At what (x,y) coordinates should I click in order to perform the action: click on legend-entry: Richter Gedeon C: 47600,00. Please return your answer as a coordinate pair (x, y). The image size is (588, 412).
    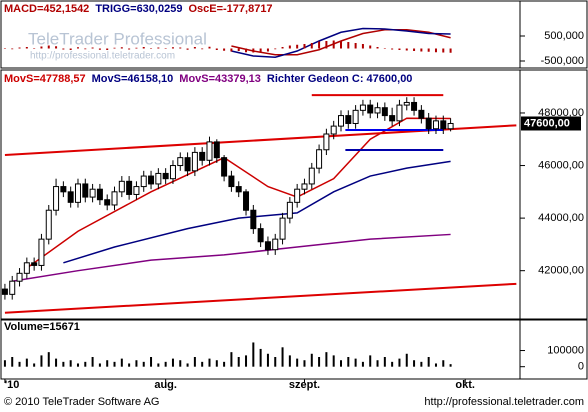
    Looking at the image, I should click on (340, 79).